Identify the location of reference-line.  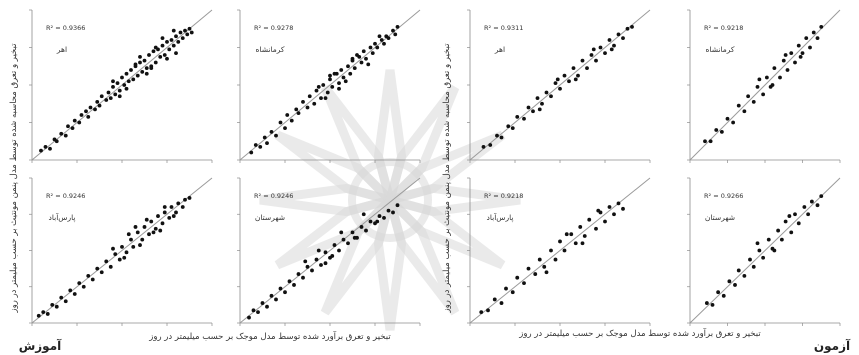
(560, 250).